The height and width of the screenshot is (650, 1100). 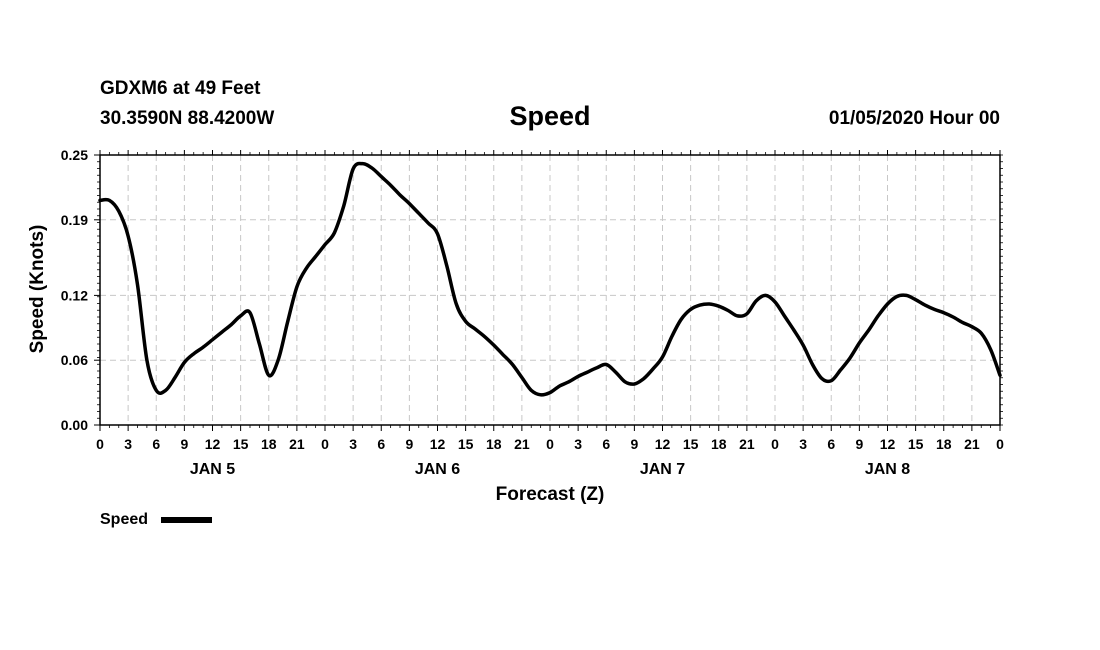 I want to click on y-tick-label: 0.06, so click(x=74, y=360).